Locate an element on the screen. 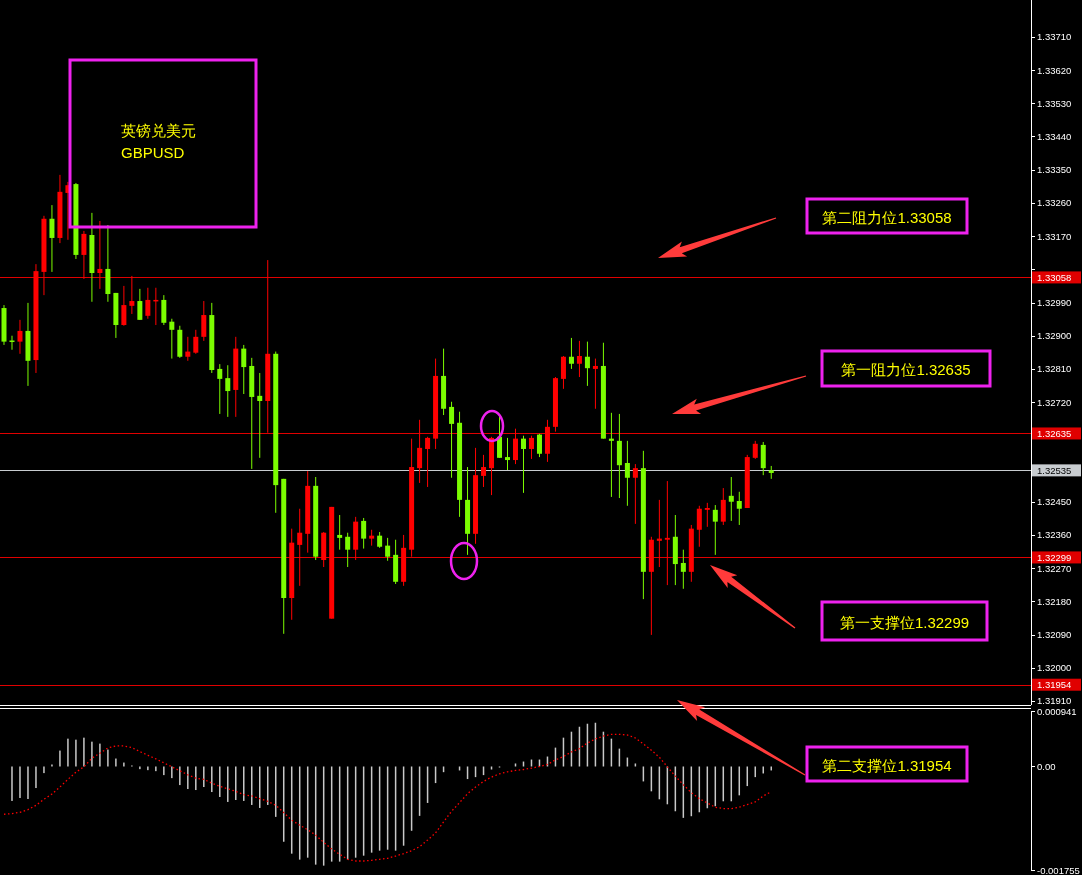  y-tick-label: 1.32360 is located at coordinates (1054, 535).